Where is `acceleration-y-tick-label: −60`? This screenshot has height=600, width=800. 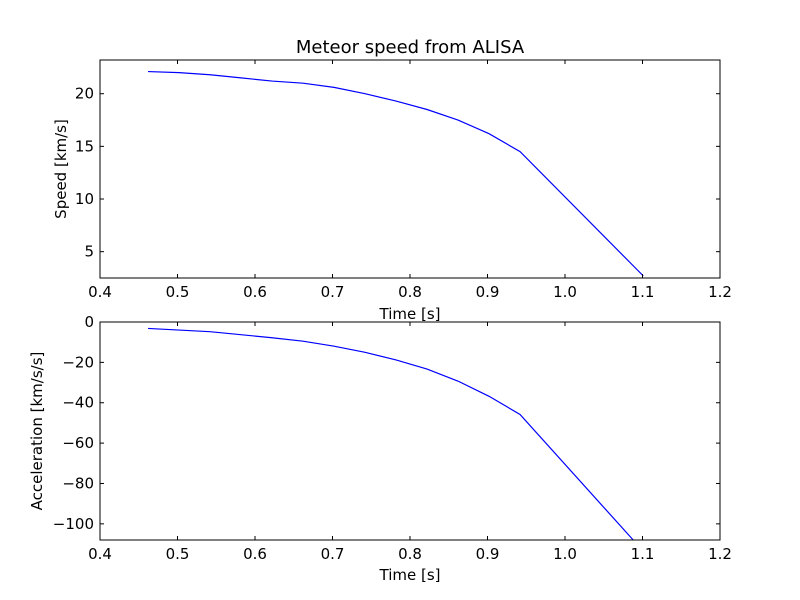 acceleration-y-tick-label: −60 is located at coordinates (78, 443).